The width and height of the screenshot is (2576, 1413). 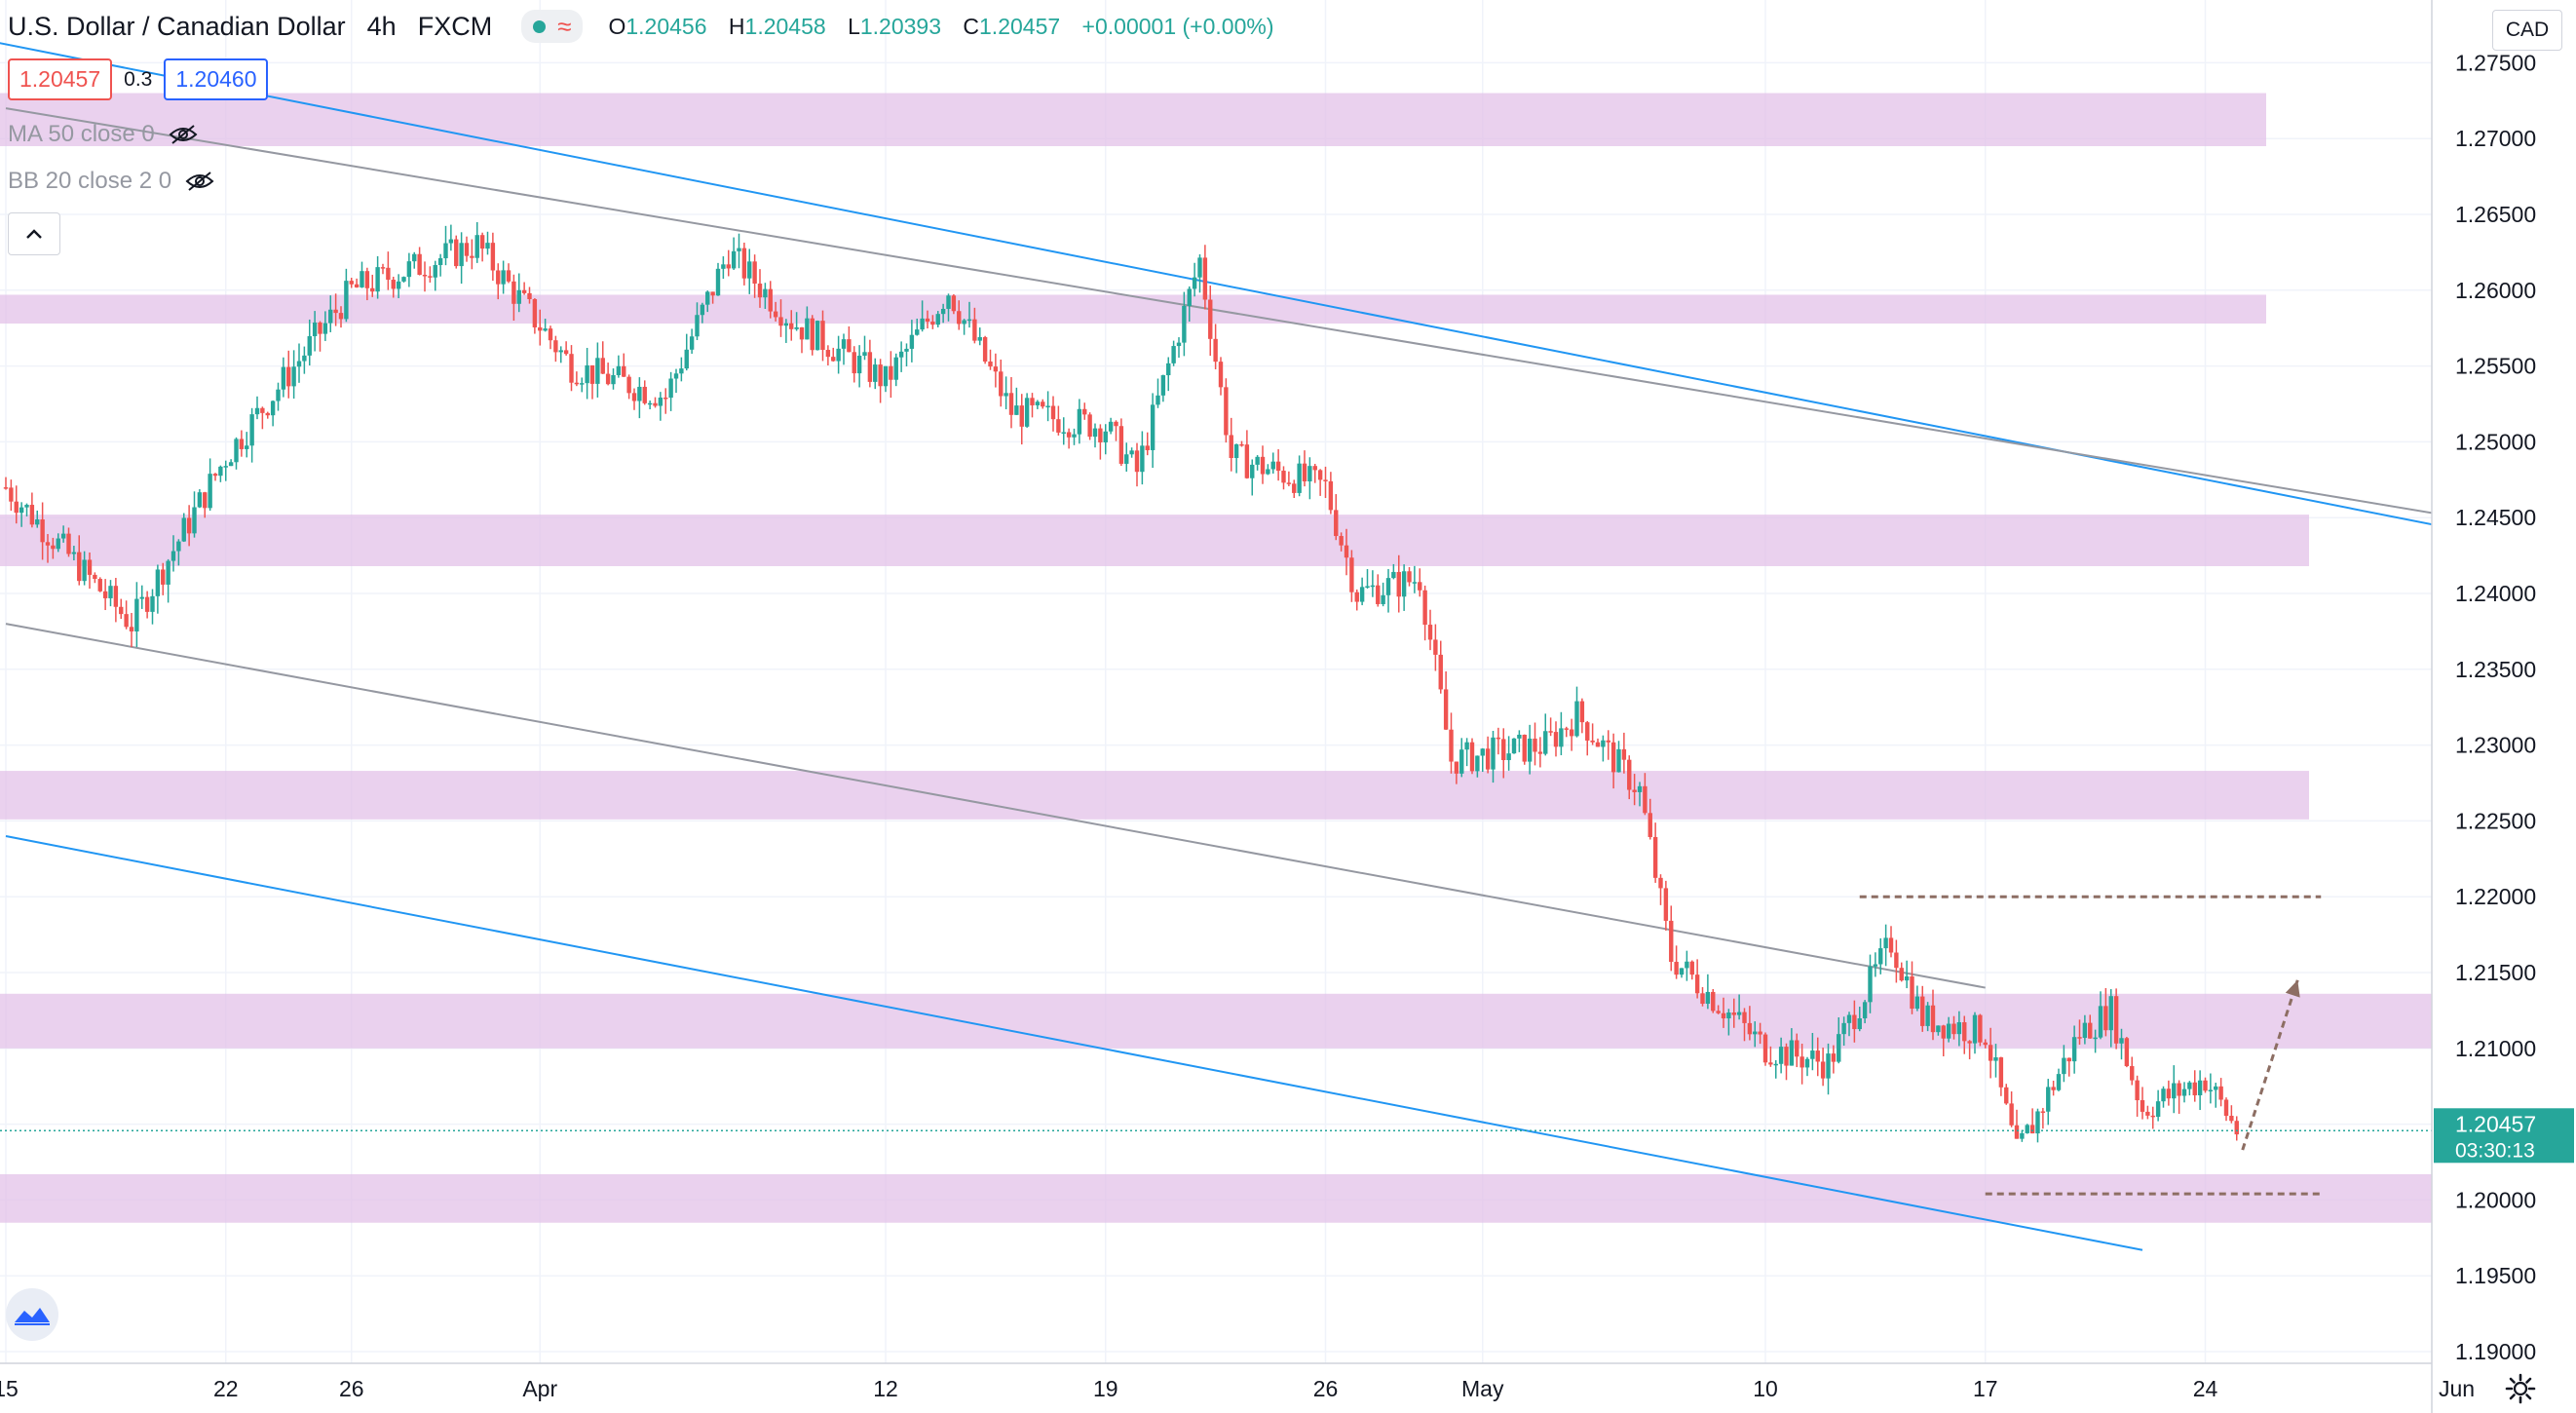 What do you see at coordinates (226, 1388) in the screenshot?
I see `time-tick-label: 22` at bounding box center [226, 1388].